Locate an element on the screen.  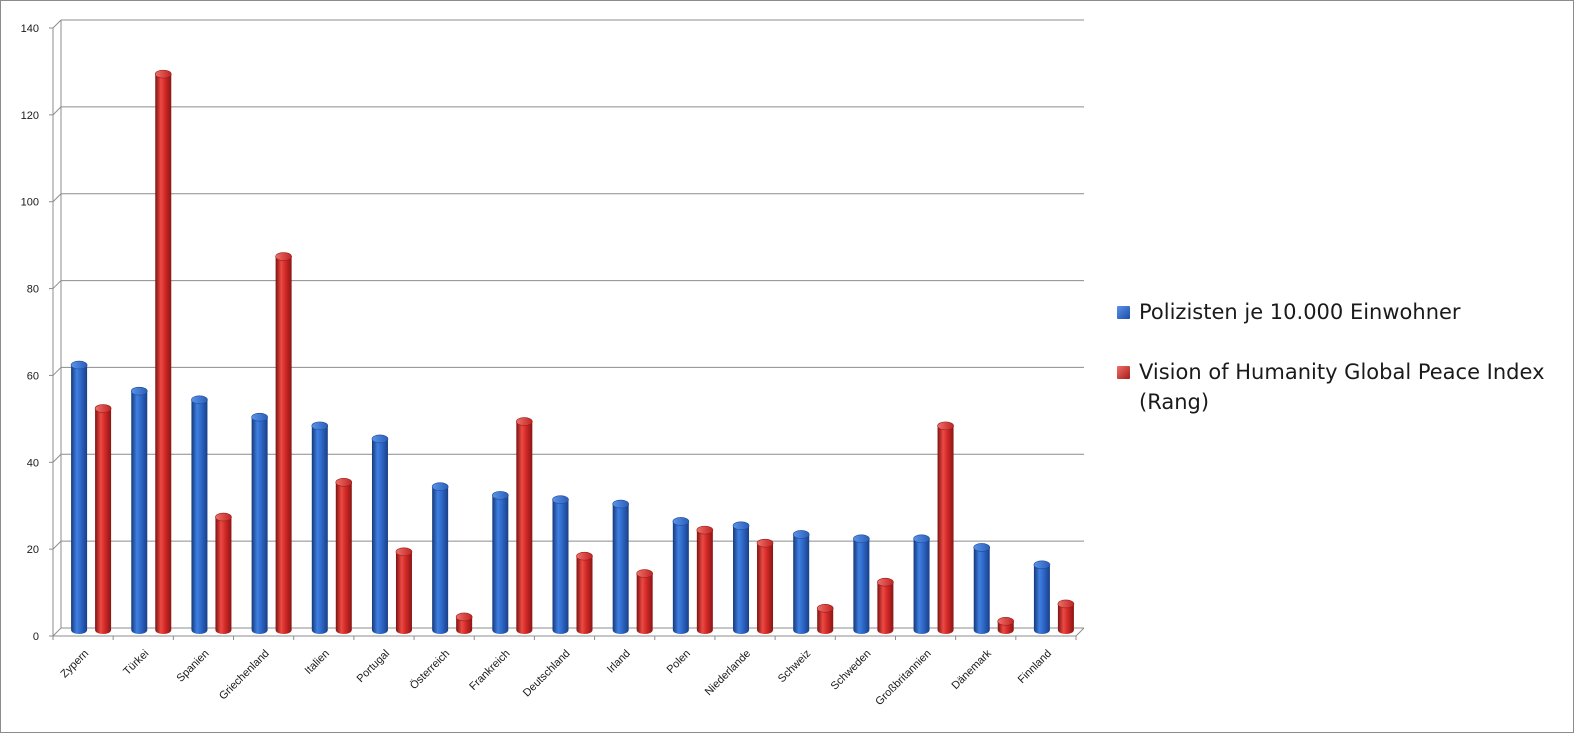
y-tick-label: 60 is located at coordinates (33, 376).